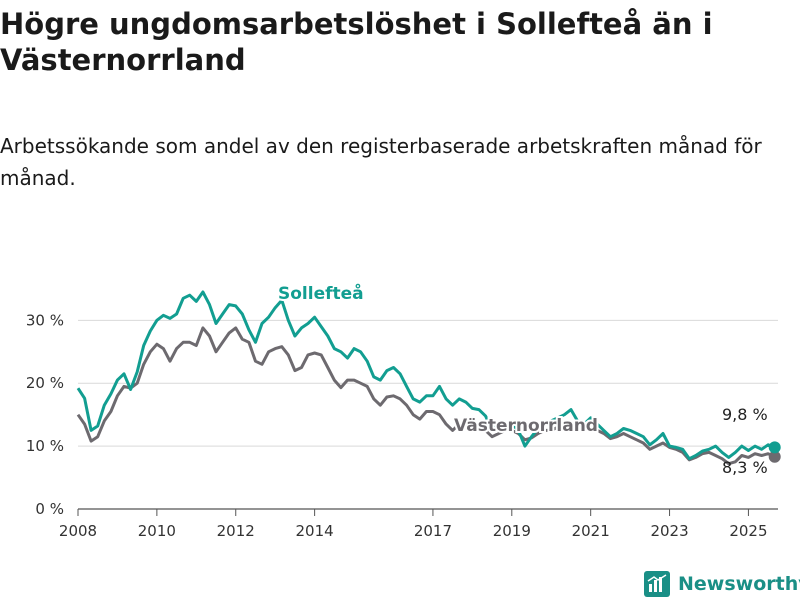 The height and width of the screenshot is (600, 800). Describe the element at coordinates (45, 383) in the screenshot. I see `y-tick-label: 20 %` at that location.